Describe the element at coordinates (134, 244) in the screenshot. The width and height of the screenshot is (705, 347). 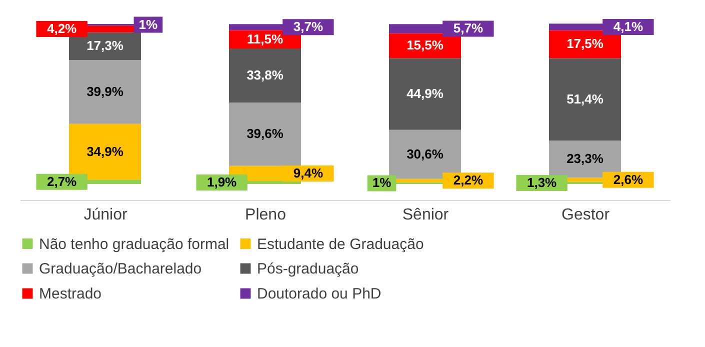
I see `legend-label: Não tenho graduação formal` at that location.